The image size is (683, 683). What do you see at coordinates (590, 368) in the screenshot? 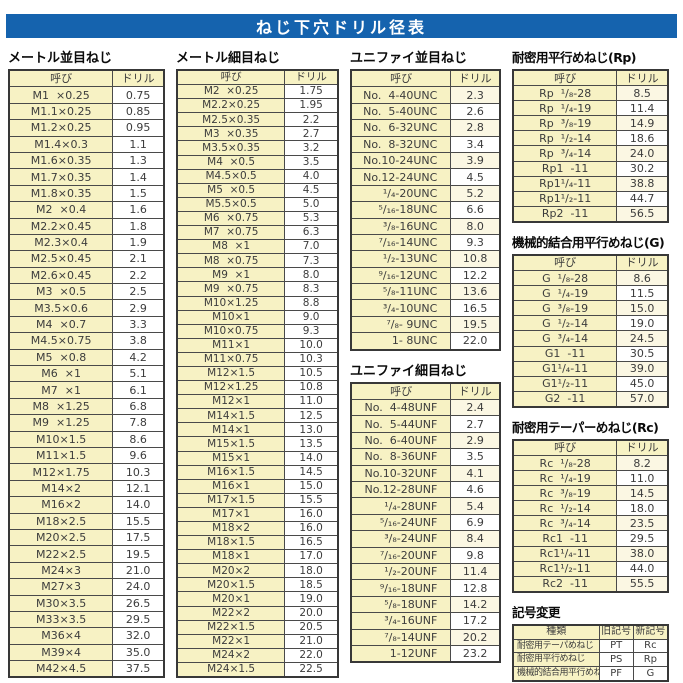
I see `table-row: G1¹/₄-11 39.0` at bounding box center [590, 368].